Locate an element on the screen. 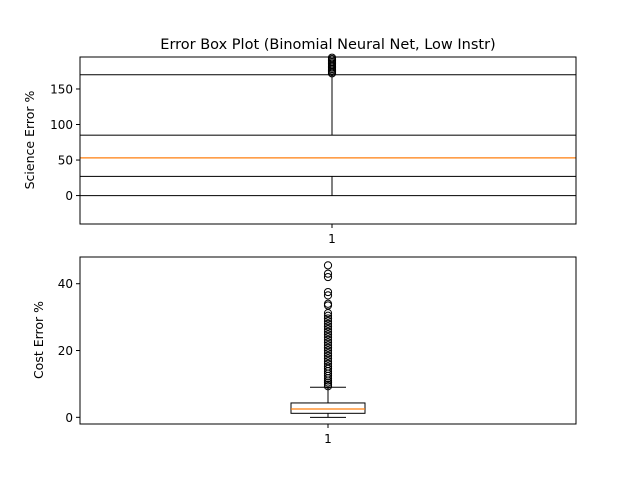  y-ticks: 0 20 40 is located at coordinates (69, 351).